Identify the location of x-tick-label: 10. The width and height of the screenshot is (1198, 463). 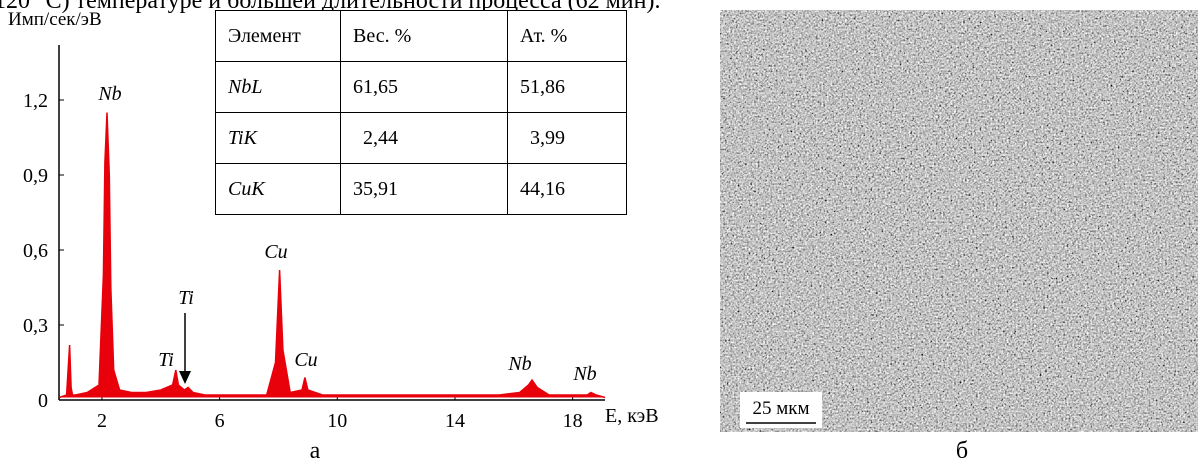
(337, 421).